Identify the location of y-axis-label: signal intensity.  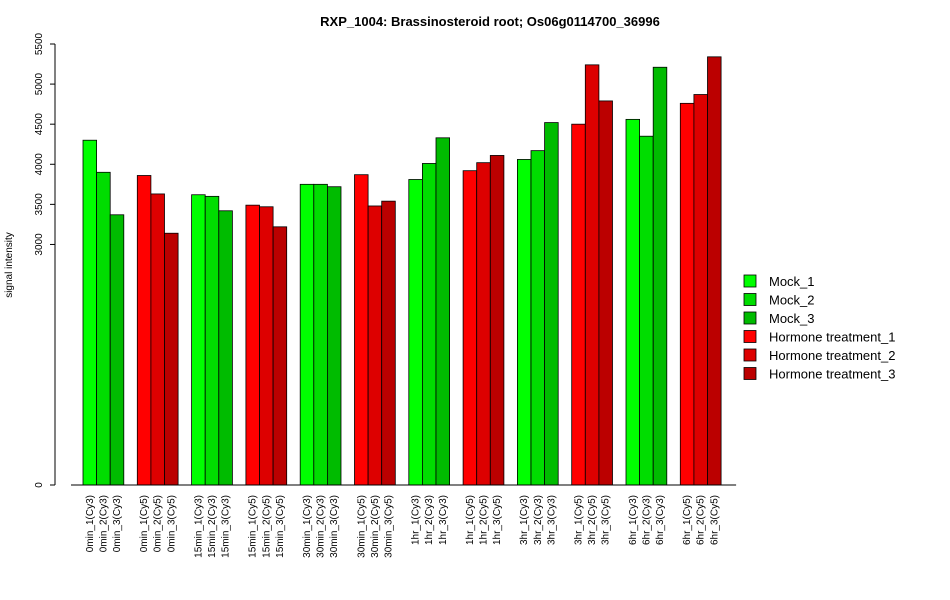
(9, 265).